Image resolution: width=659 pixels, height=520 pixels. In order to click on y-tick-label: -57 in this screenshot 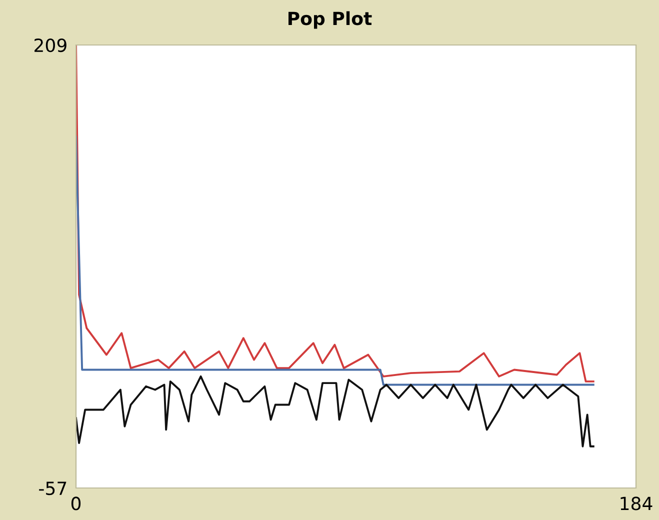, I will do `click(52, 489)`.